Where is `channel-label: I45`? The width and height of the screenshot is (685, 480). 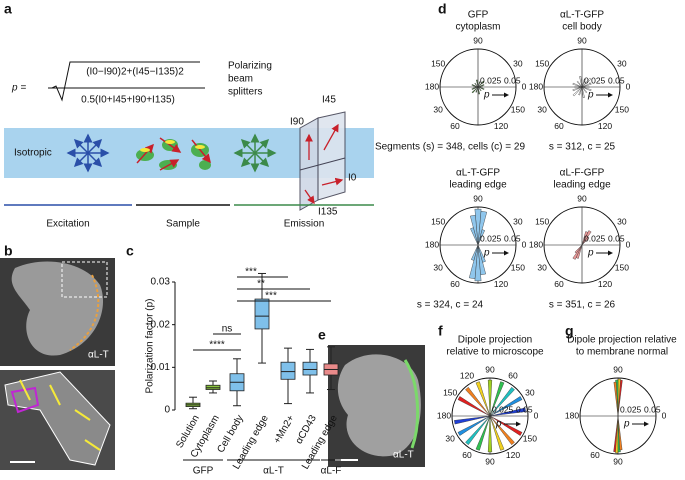
channel-label: I45 is located at coordinates (329, 100).